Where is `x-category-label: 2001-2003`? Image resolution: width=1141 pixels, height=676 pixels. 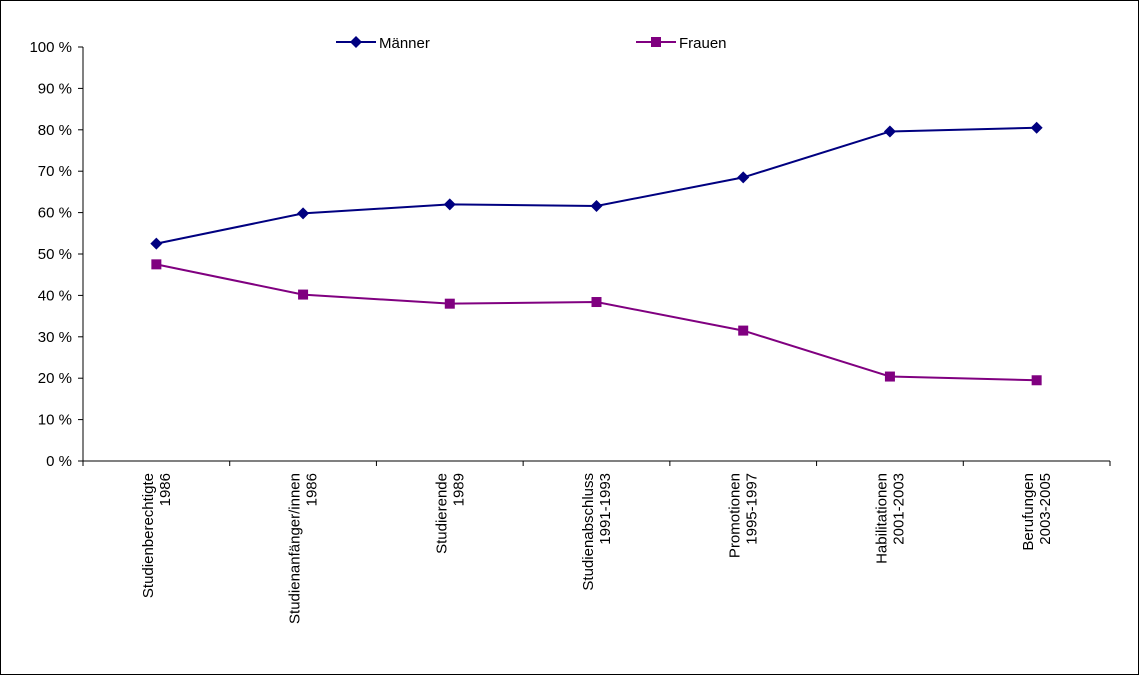 x-category-label: 2001-2003 is located at coordinates (898, 509).